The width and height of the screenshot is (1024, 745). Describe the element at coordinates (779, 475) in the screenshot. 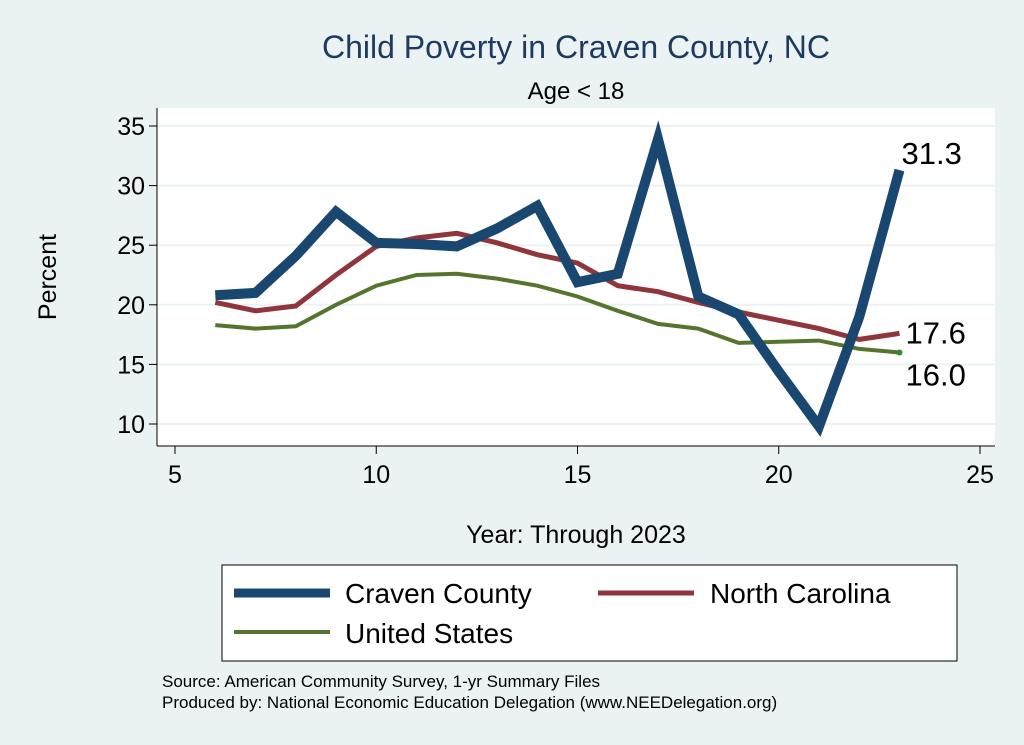

I see `x-tick-label-20: 20` at that location.